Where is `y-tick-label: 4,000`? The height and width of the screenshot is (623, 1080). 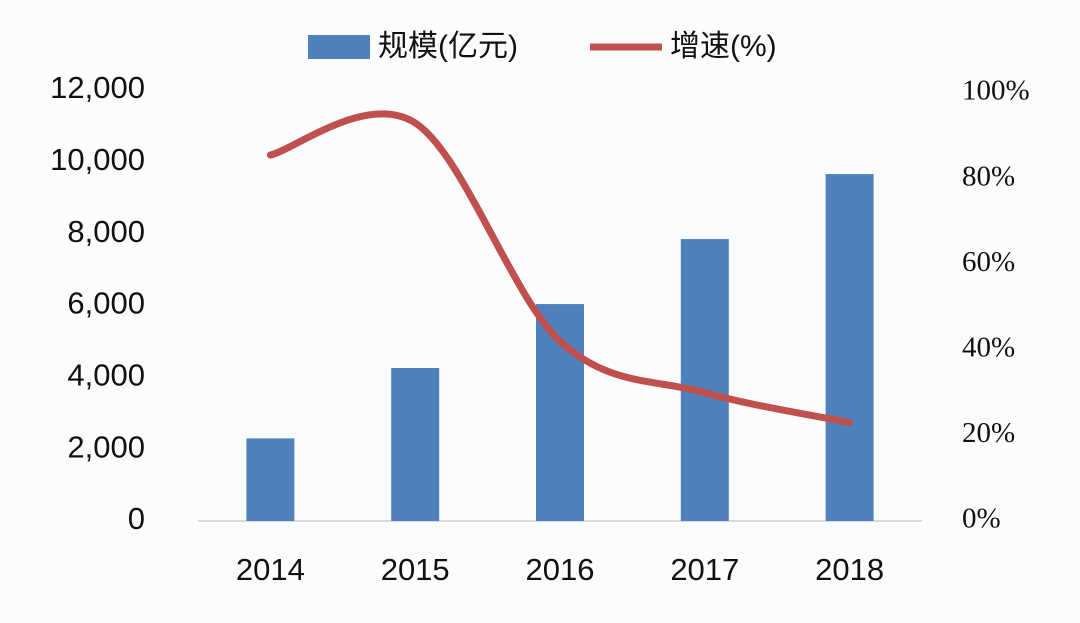 y-tick-label: 4,000 is located at coordinates (106, 375).